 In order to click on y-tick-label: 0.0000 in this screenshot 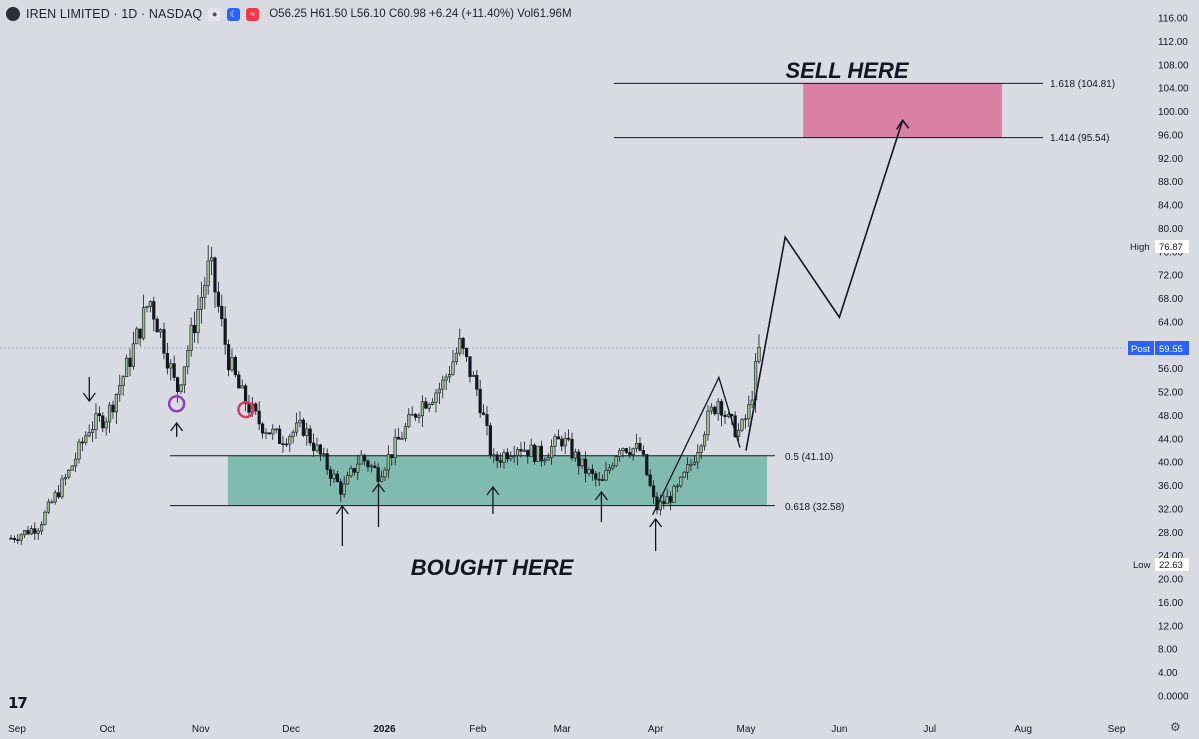, I will do `click(1173, 697)`.